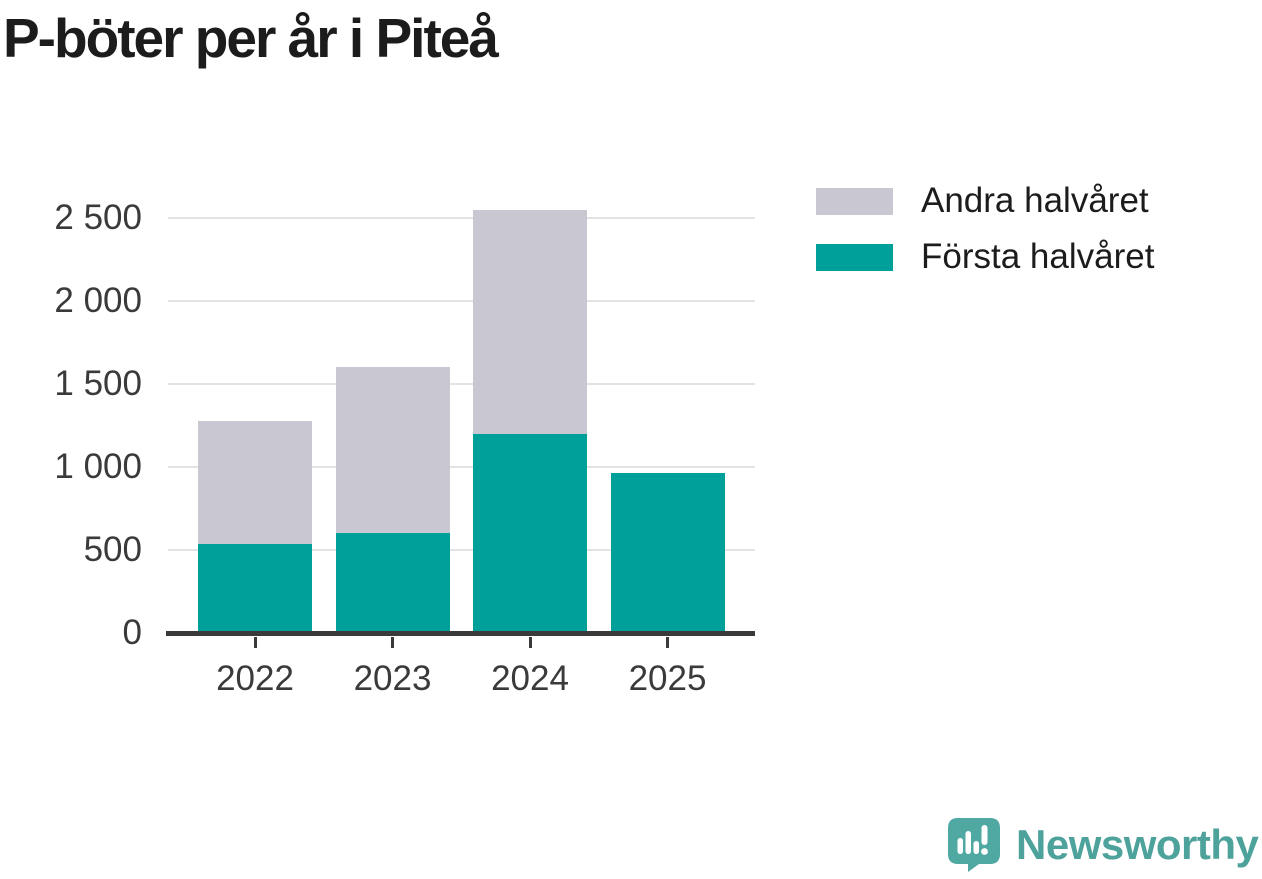 This screenshot has height=879, width=1262. Describe the element at coordinates (98, 217) in the screenshot. I see `y-tick-label: 2 500` at that location.